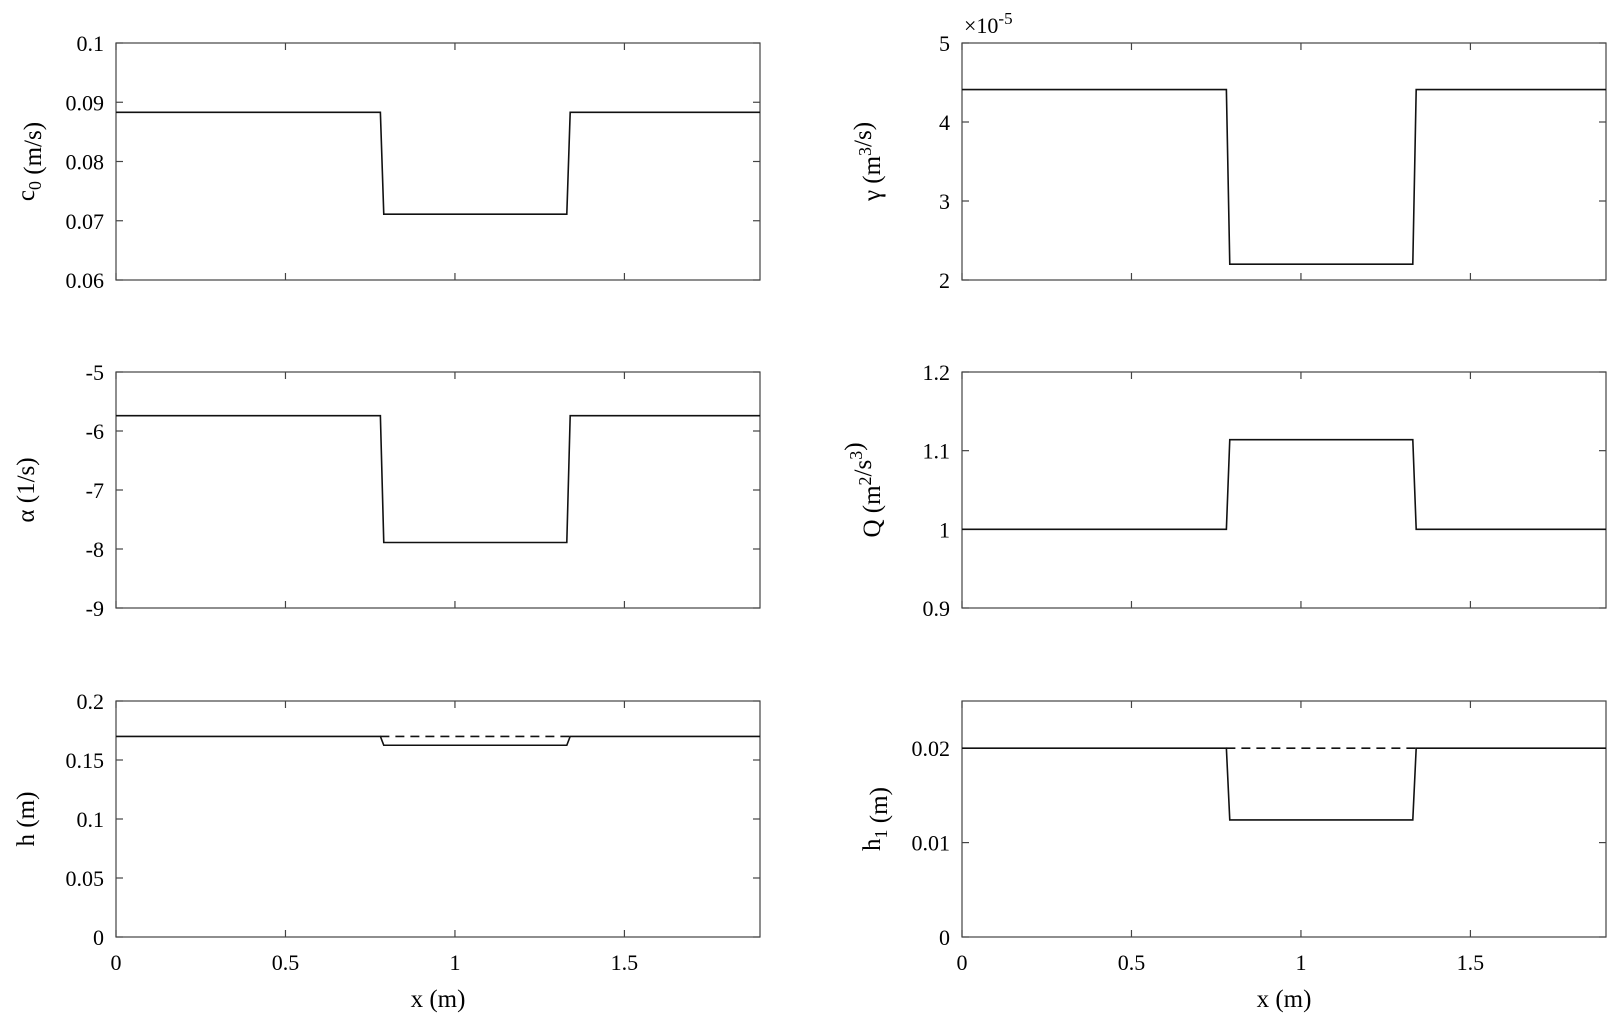 Image resolution: width=1612 pixels, height=1020 pixels. I want to click on y-tick-label: 0.2, so click(91, 701).